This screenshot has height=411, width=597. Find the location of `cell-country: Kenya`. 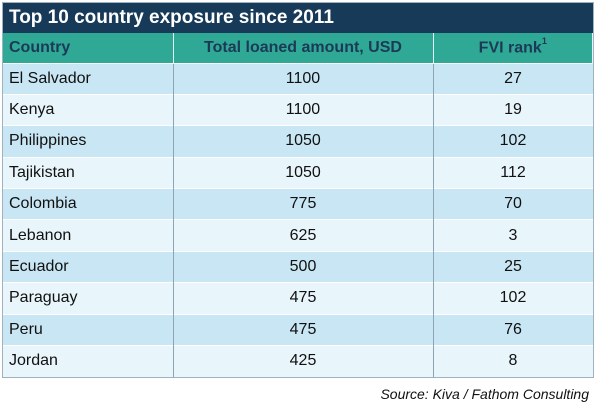

cell-country: Kenya is located at coordinates (88, 109).